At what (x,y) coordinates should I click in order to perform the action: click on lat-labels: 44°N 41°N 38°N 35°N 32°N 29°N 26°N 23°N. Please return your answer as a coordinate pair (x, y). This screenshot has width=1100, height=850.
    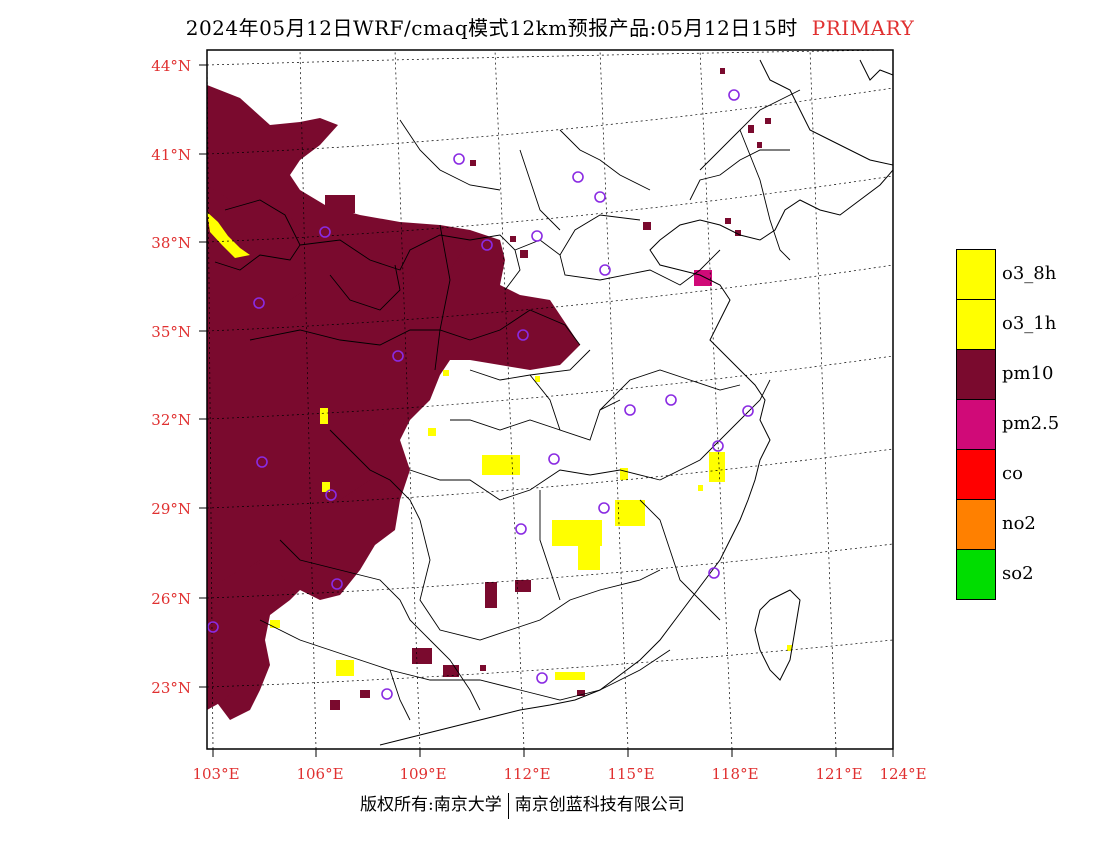
    Looking at the image, I should click on (171, 377).